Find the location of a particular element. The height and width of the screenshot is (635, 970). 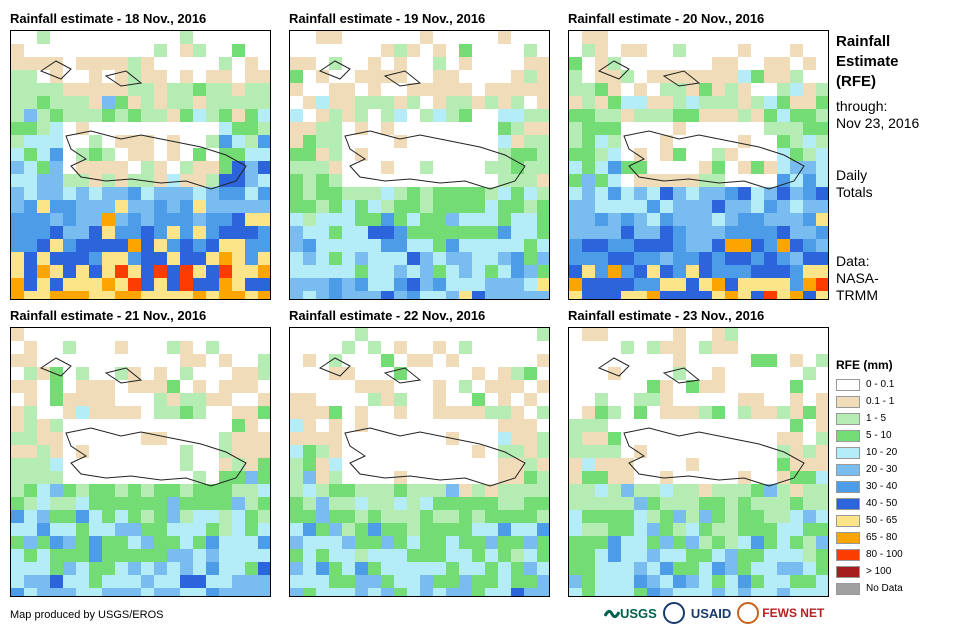

panel-title-4: Rainfall estimate - 21 Nov., 2016 is located at coordinates (108, 315).